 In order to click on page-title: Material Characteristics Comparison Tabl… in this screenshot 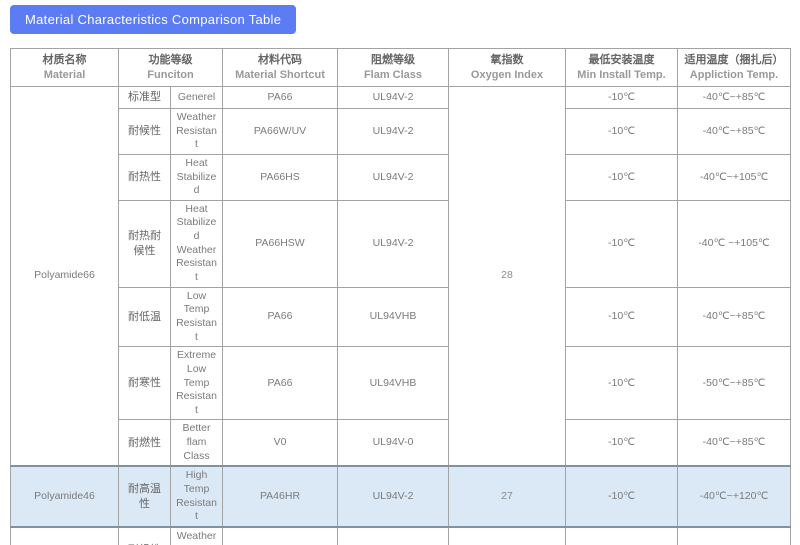, I will do `click(153, 19)`.